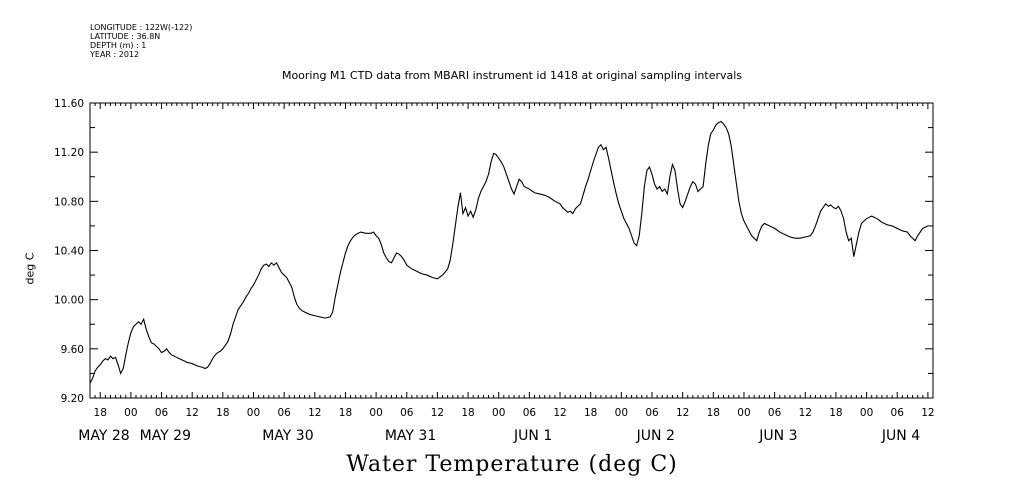 The image size is (1009, 504). Describe the element at coordinates (69, 252) in the screenshot. I see `y-tick-label: 10.40` at that location.